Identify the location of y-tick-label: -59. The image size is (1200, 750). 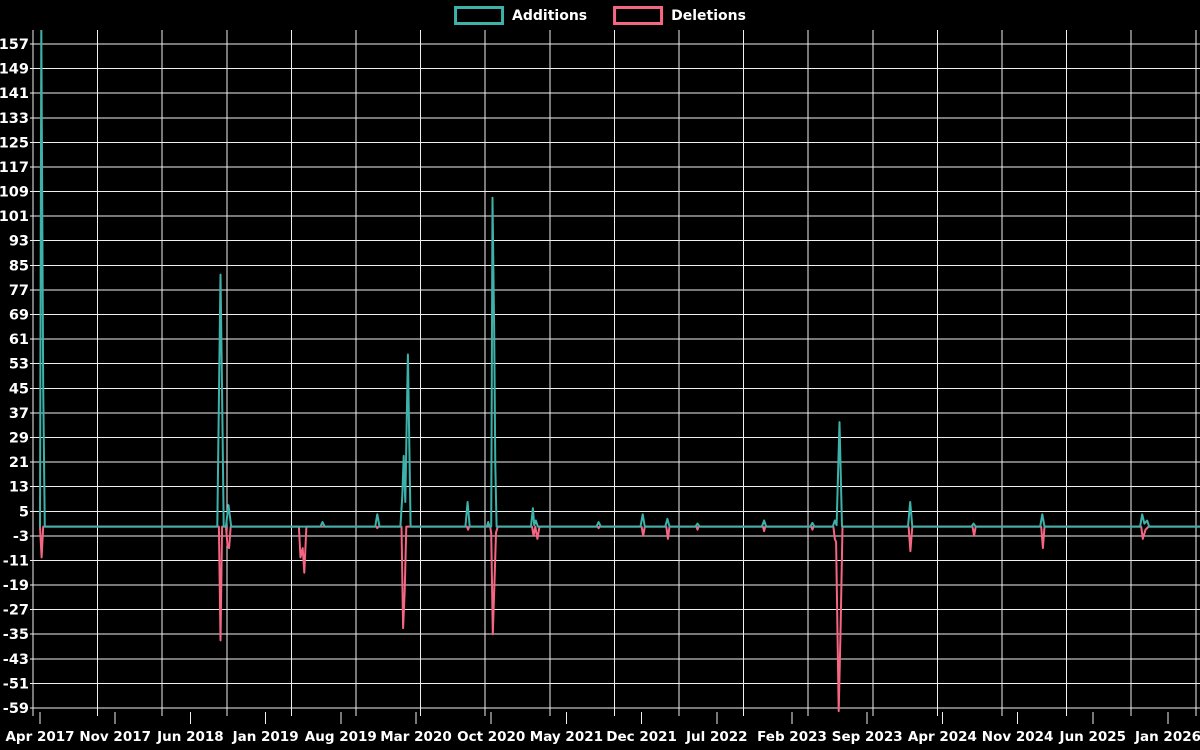
(16, 709).